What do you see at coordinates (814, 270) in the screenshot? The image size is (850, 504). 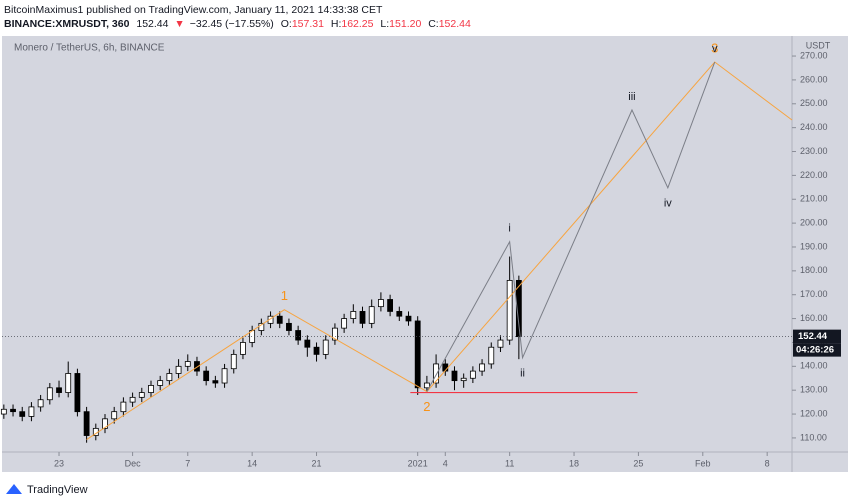 I see `y-tick-label: 180.00` at bounding box center [814, 270].